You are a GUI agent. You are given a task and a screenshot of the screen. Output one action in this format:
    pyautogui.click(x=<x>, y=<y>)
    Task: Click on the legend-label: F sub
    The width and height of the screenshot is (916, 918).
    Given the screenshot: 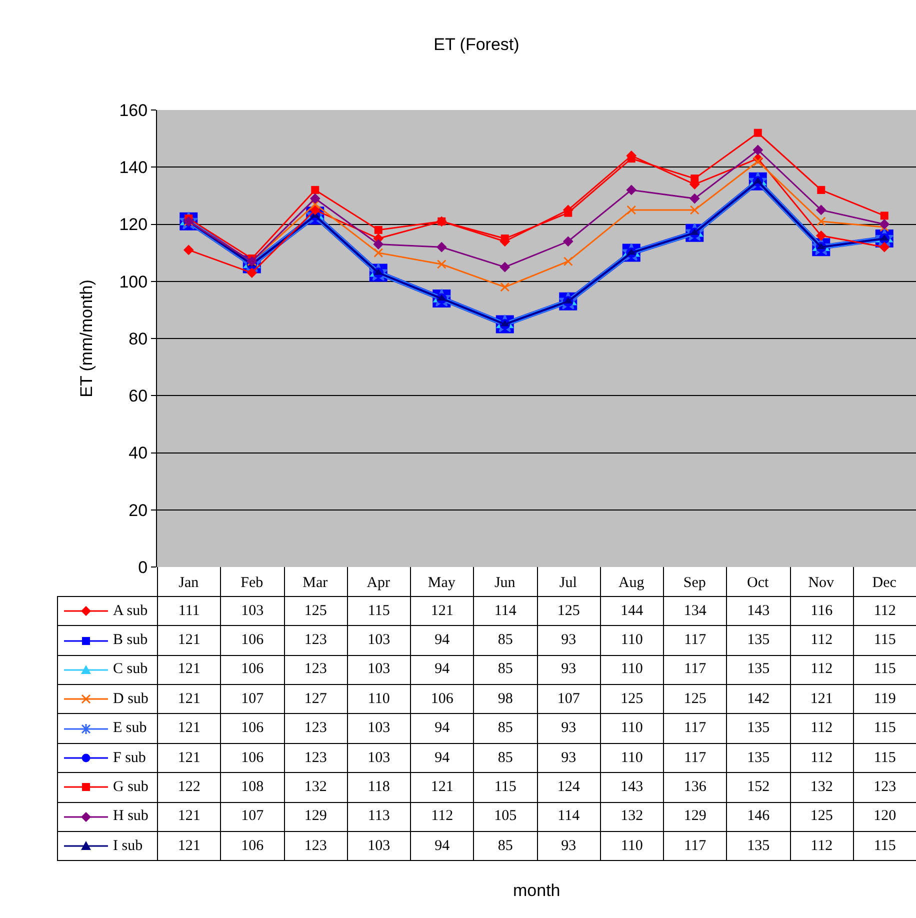 What is the action you would take?
    pyautogui.click(x=129, y=758)
    